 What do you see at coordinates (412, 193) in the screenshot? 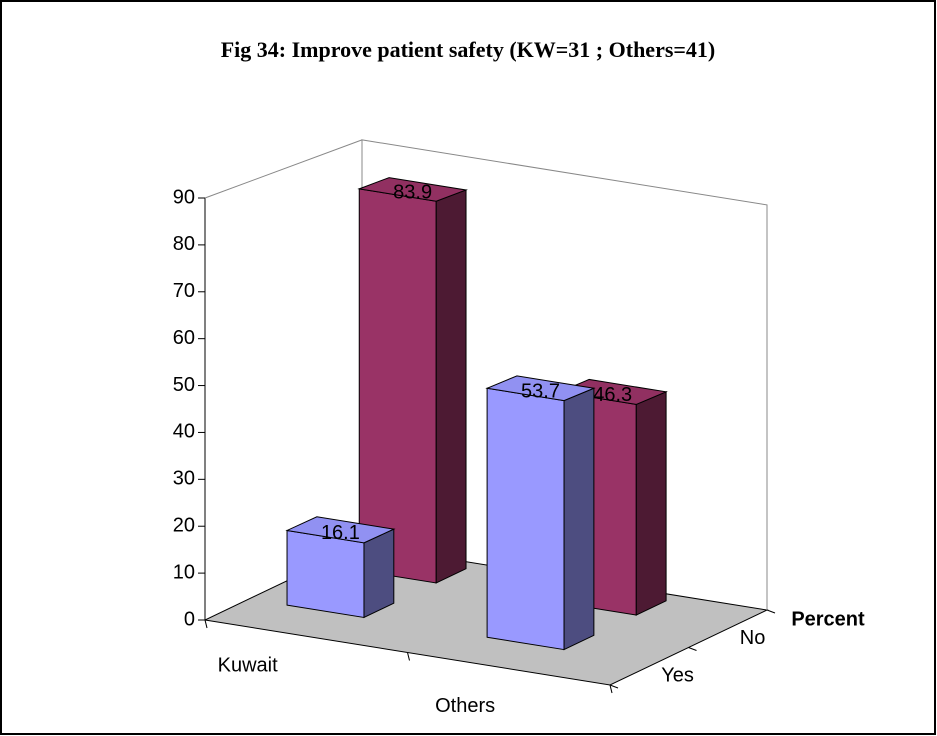
I see `data-label: 83.9` at bounding box center [412, 193].